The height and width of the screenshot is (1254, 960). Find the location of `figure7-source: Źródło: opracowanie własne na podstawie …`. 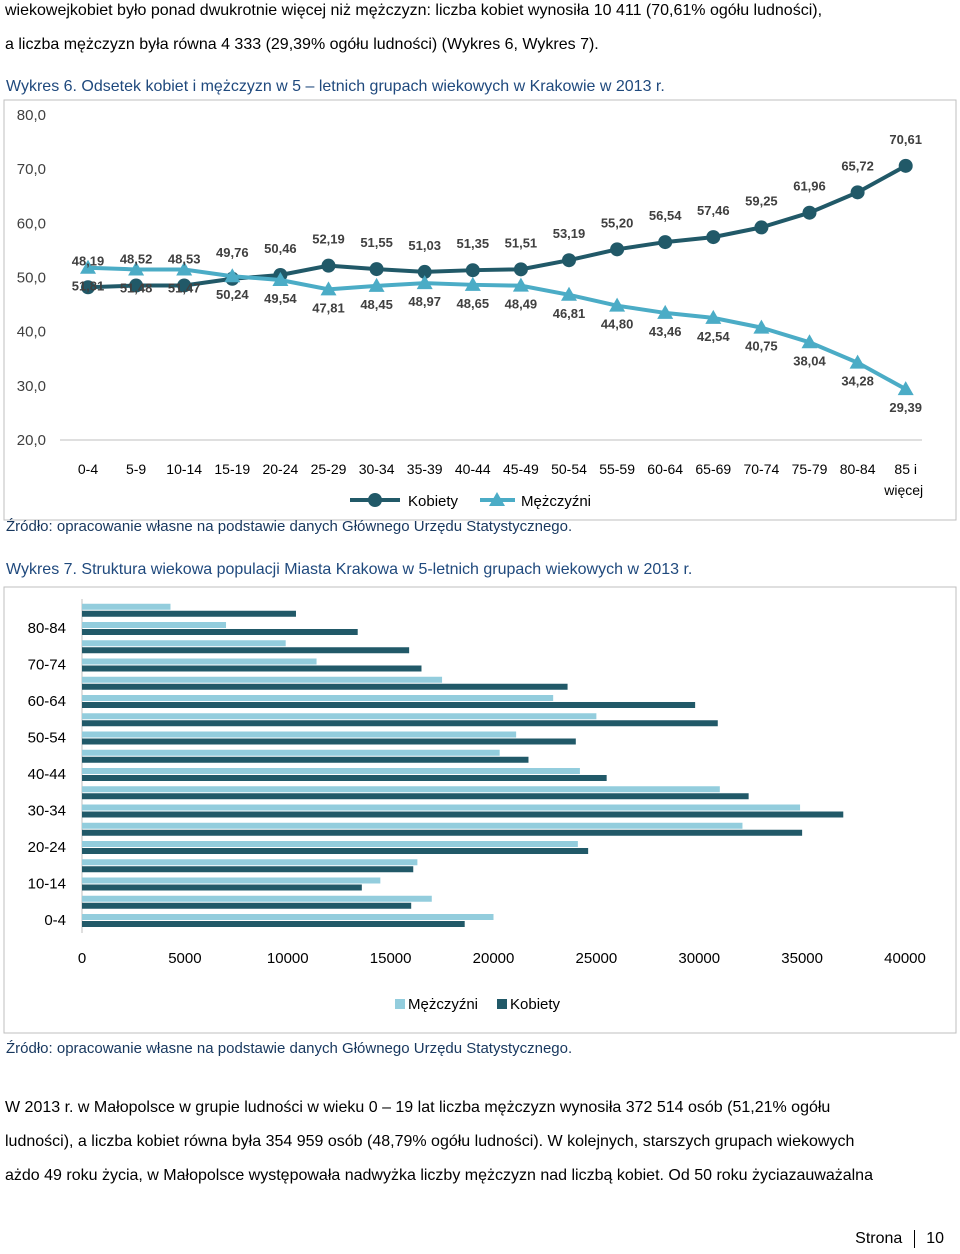

figure7-source: Źródło: opracowanie własne na podstawie … is located at coordinates (289, 1048).